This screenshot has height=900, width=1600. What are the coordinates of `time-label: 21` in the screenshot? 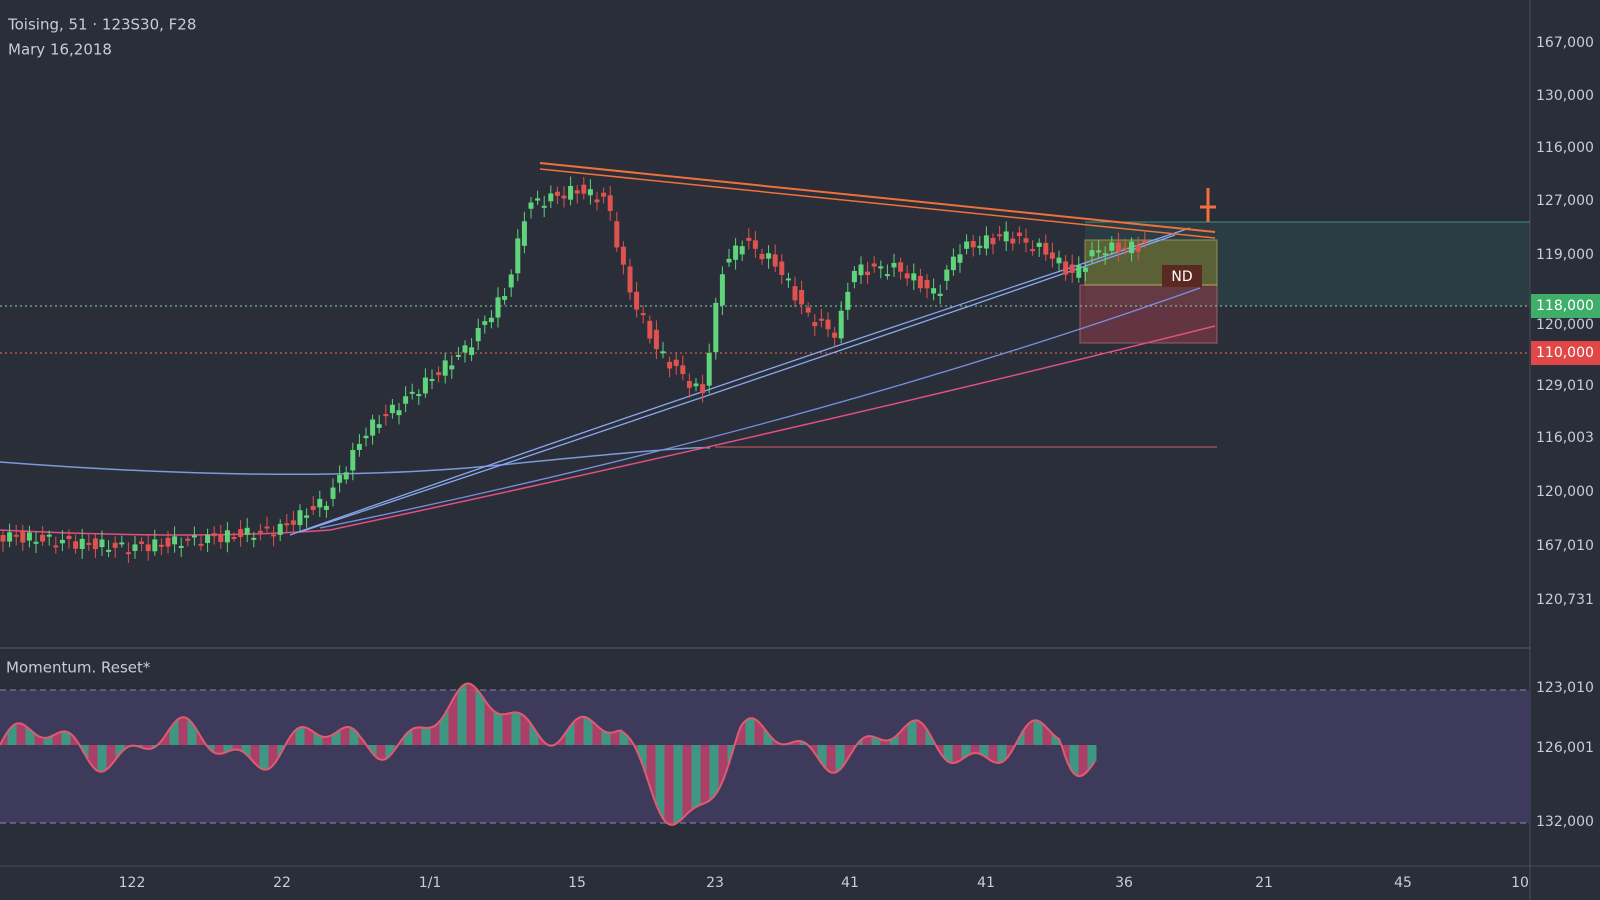 It's located at (1264, 883).